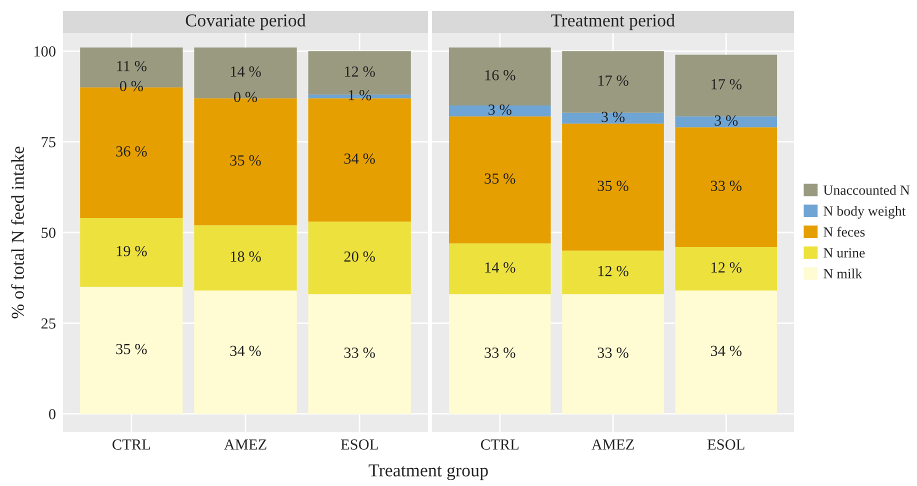 This screenshot has height=486, width=917. I want to click on y-tick-label: 100, so click(45, 51).